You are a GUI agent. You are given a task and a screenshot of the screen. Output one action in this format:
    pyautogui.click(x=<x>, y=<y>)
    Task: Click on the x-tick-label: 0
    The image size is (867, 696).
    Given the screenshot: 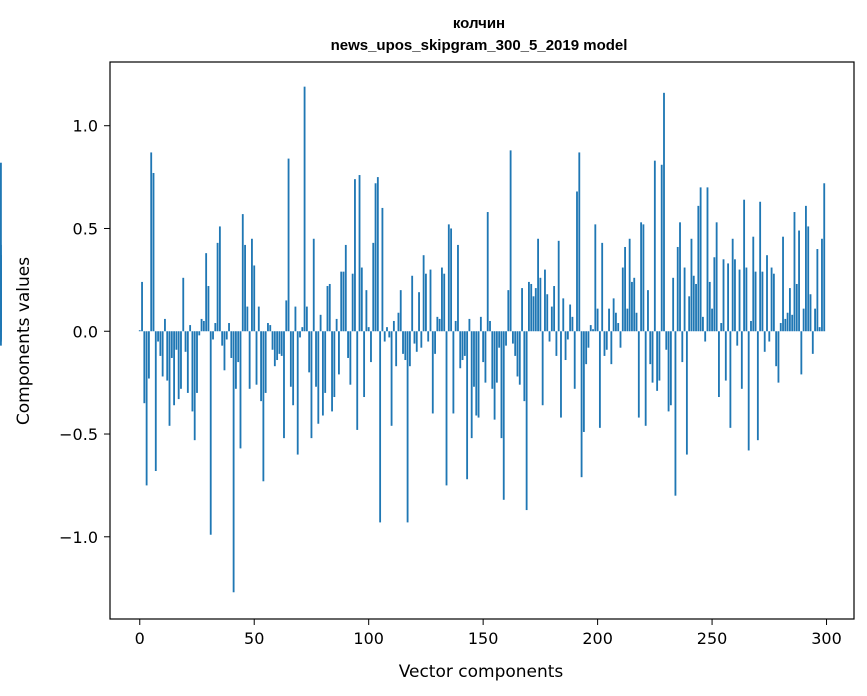 What is the action you would take?
    pyautogui.click(x=140, y=638)
    